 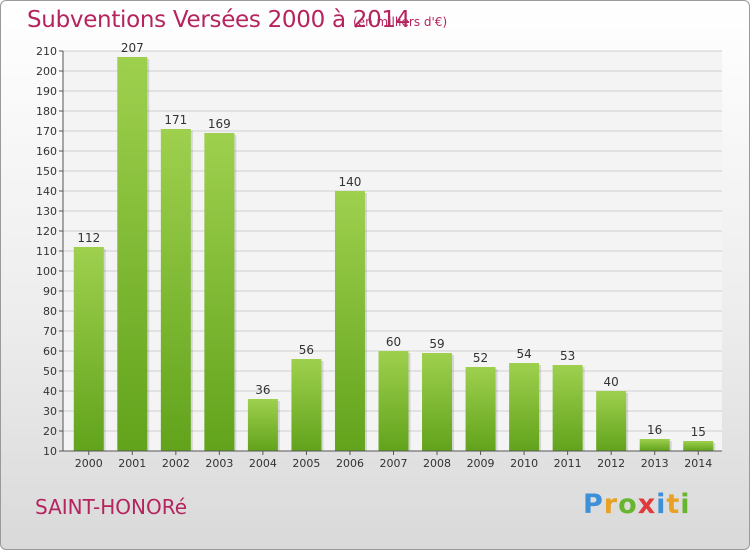 I want to click on bar-value-label: 112, so click(x=88, y=238).